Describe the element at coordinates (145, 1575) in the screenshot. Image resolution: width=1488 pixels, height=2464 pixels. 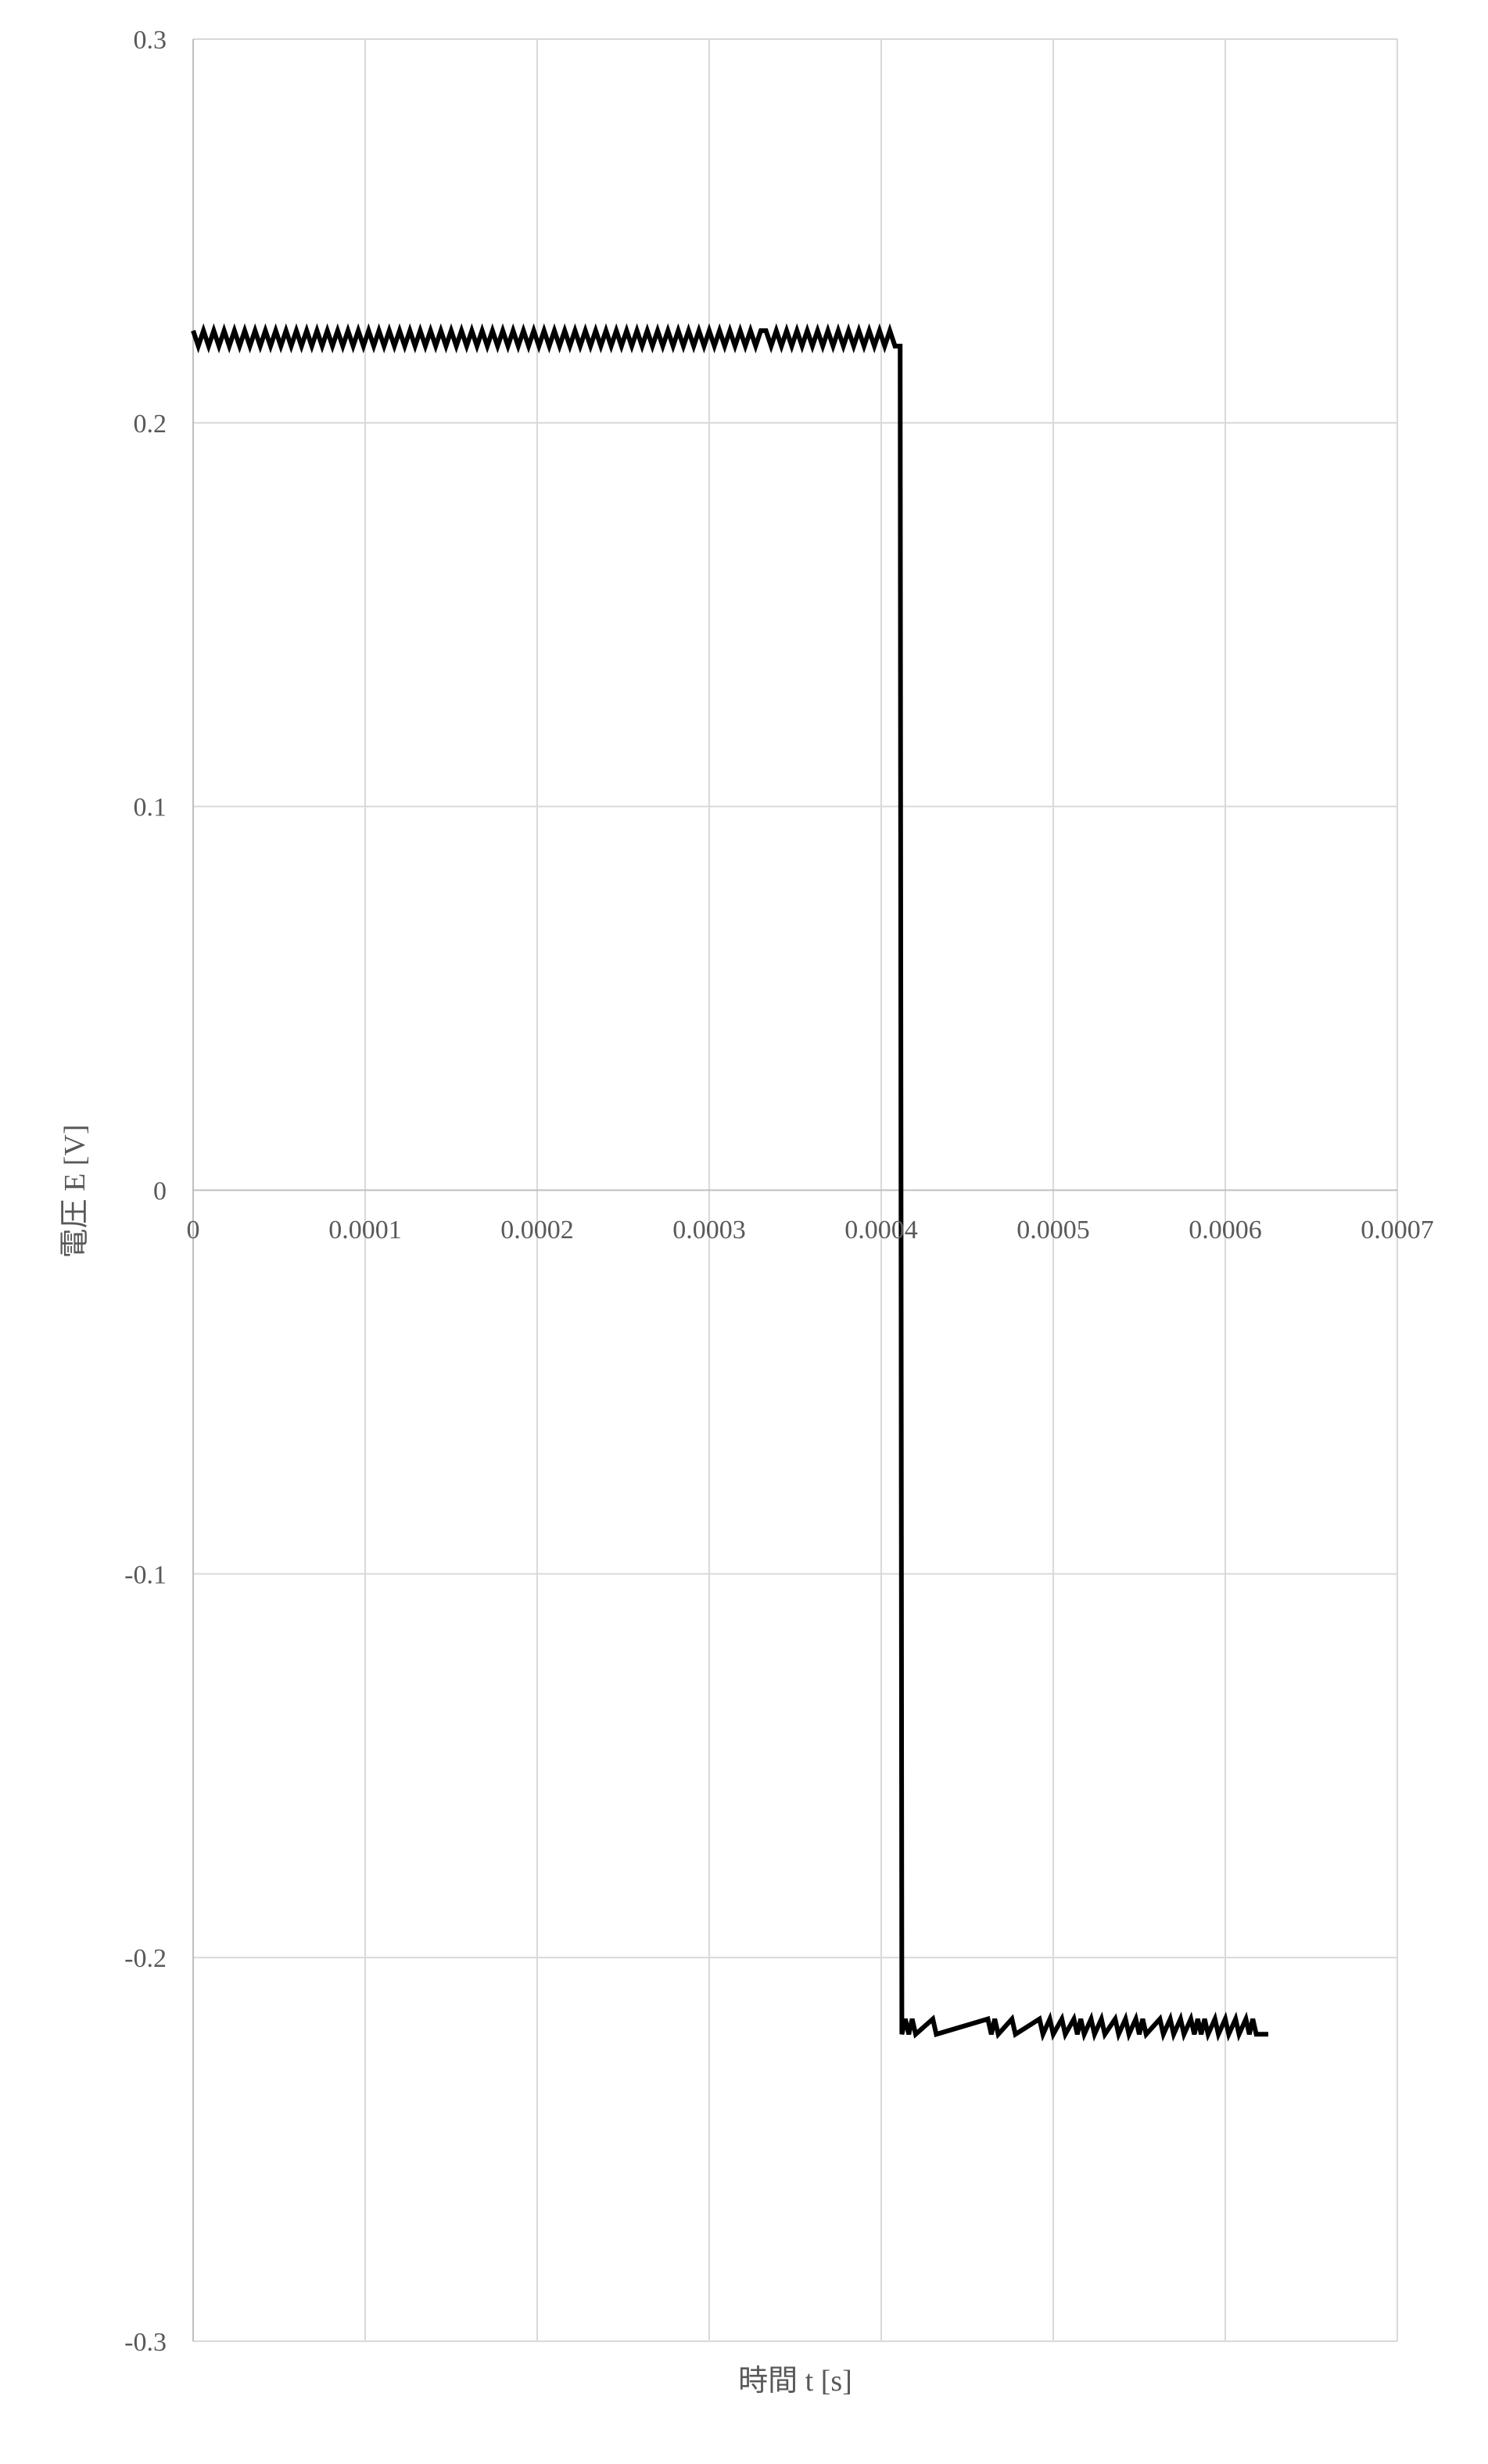
I see `y-tick-label: -0.1` at that location.